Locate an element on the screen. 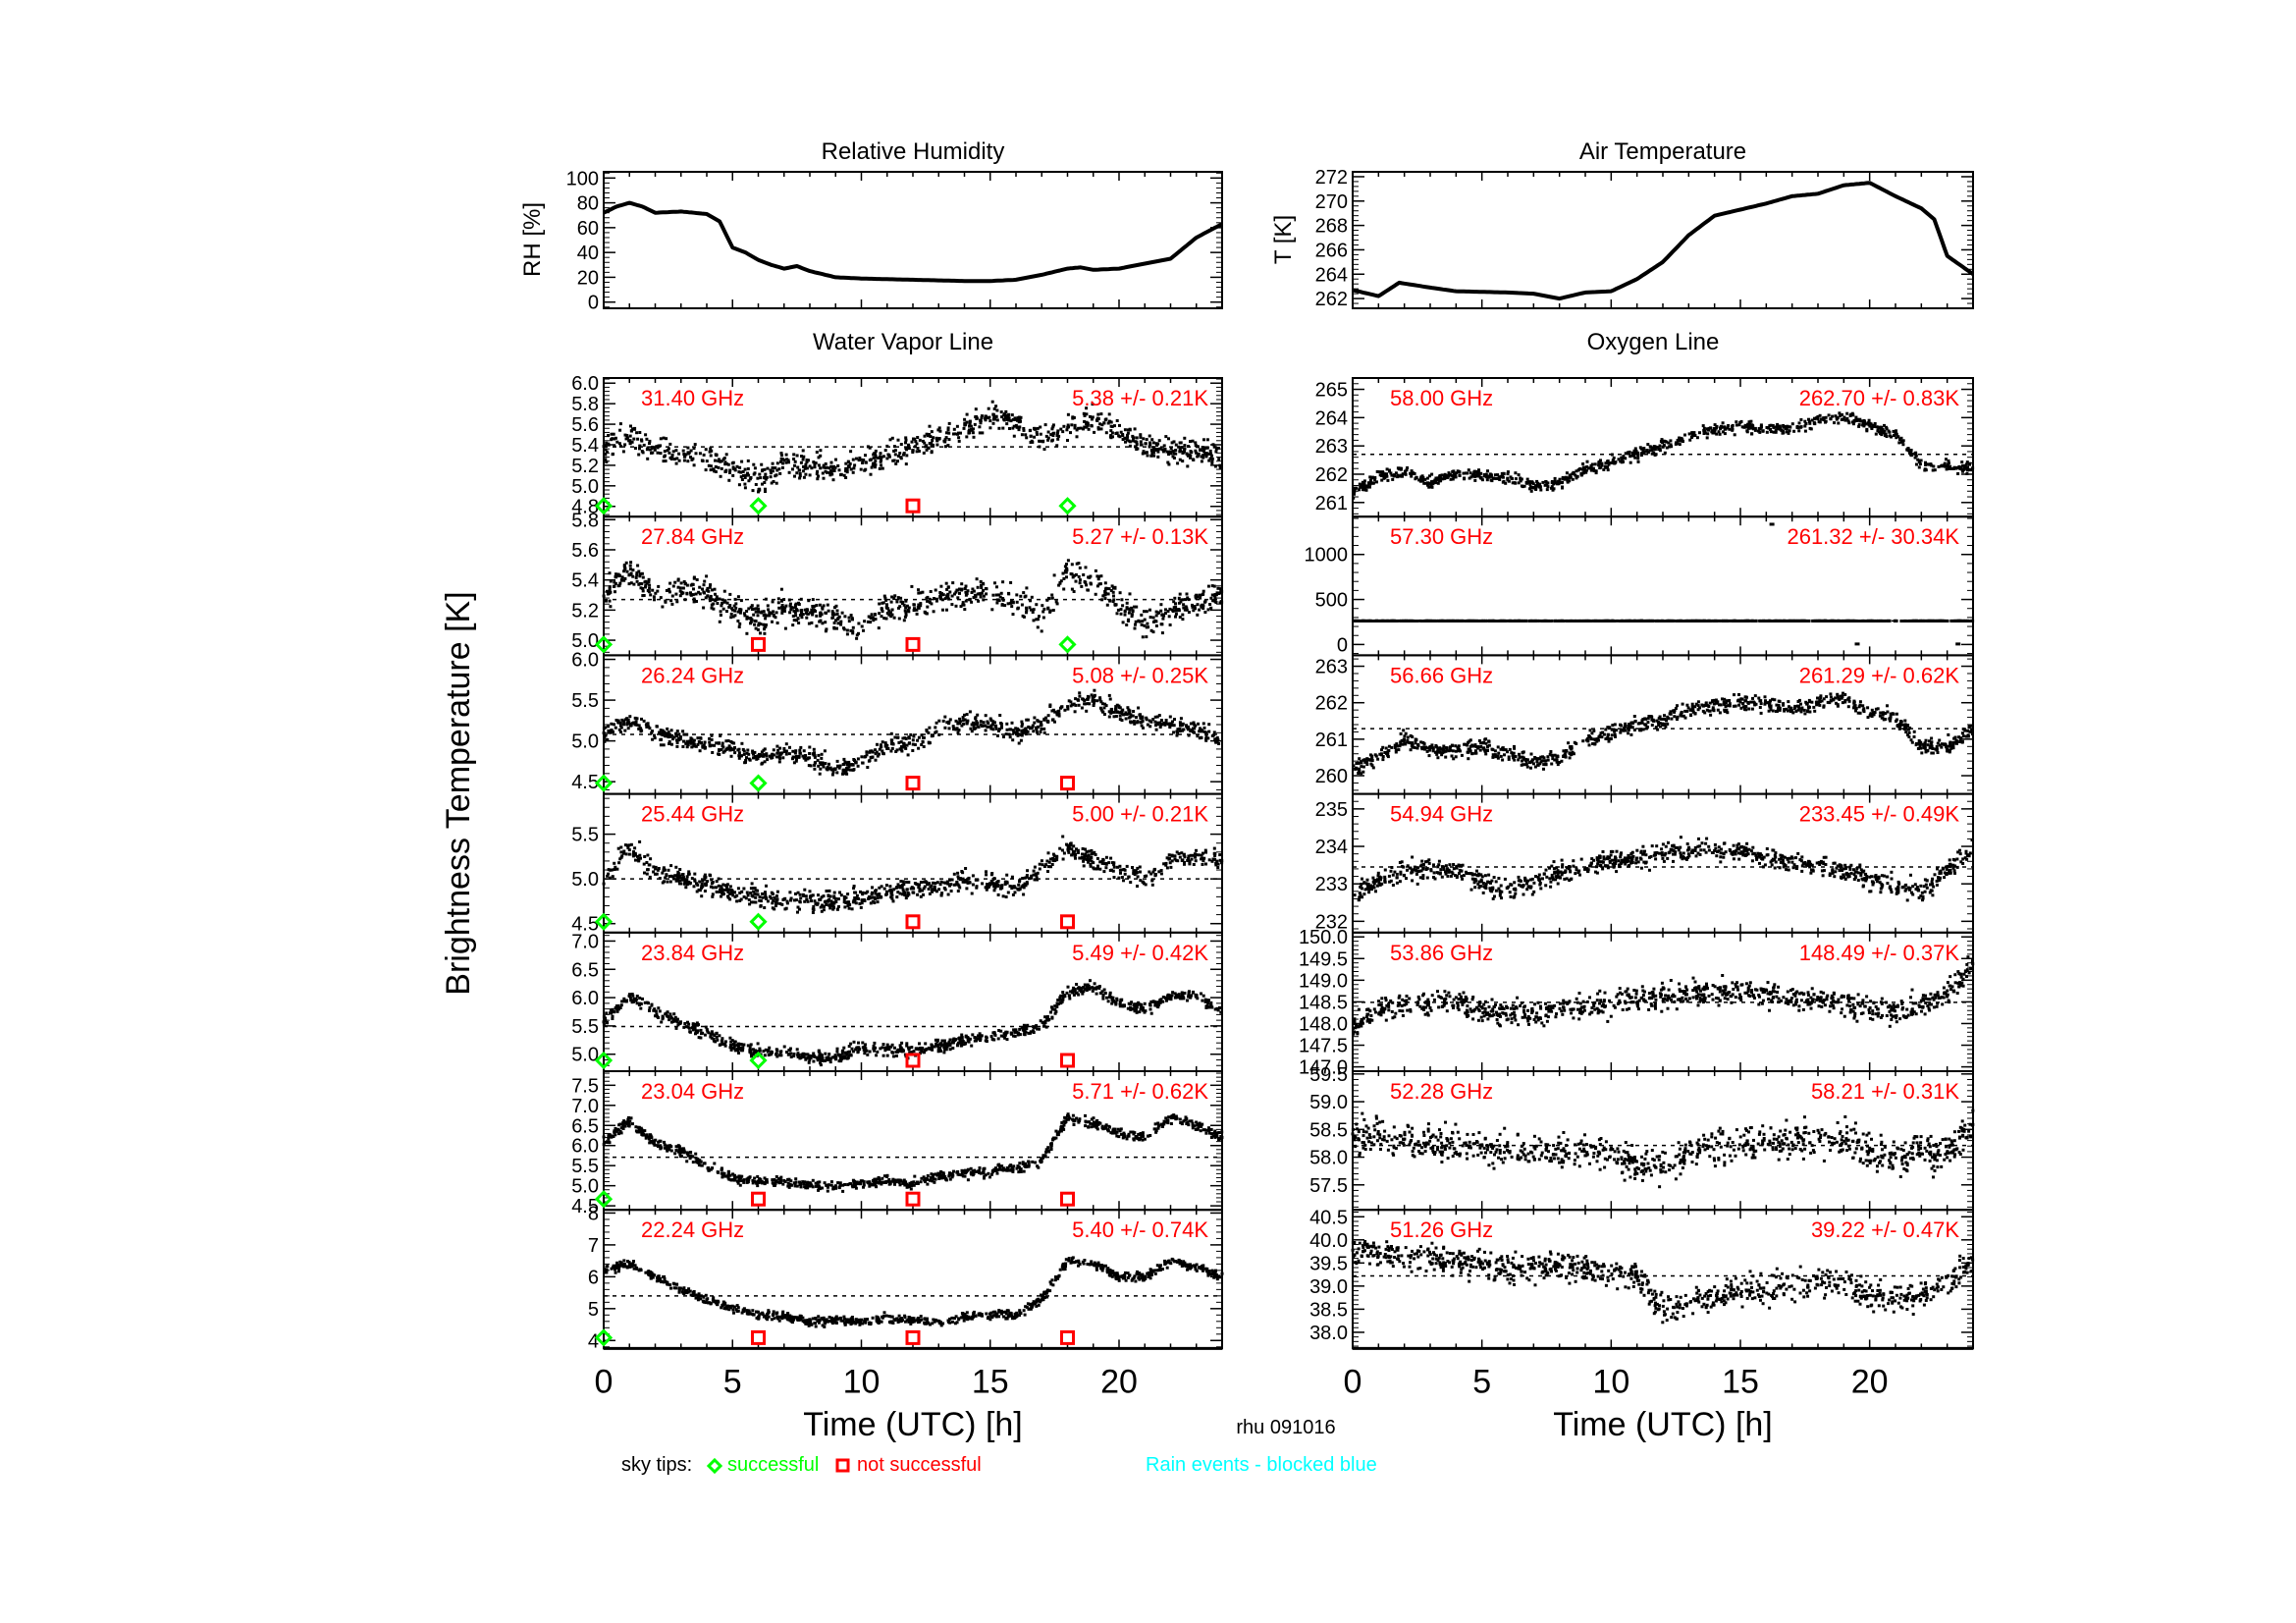  wv-panel-1-ytick-label: 5.0 is located at coordinates (585, 641).